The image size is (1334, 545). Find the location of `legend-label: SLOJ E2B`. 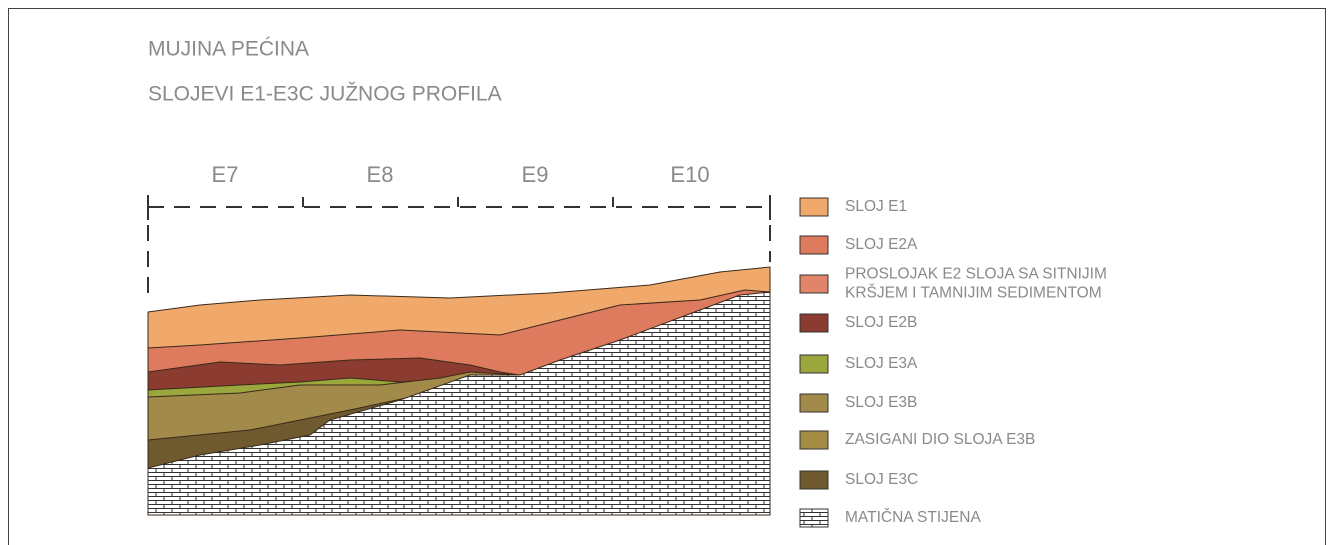

legend-label: SLOJ E2B is located at coordinates (881, 322).